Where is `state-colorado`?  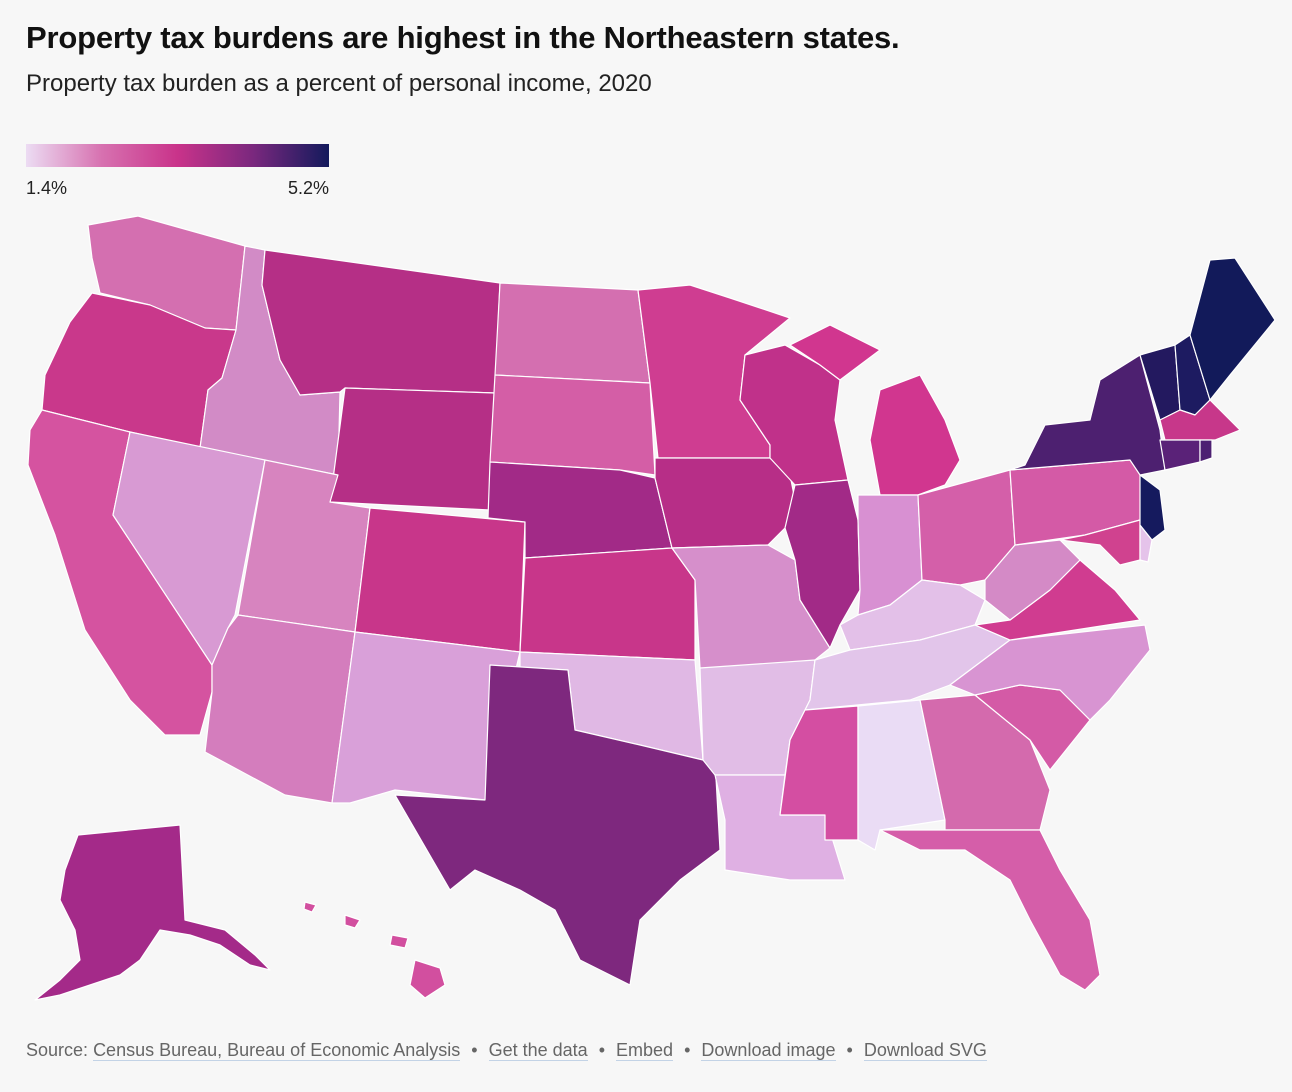 state-colorado is located at coordinates (440, 580).